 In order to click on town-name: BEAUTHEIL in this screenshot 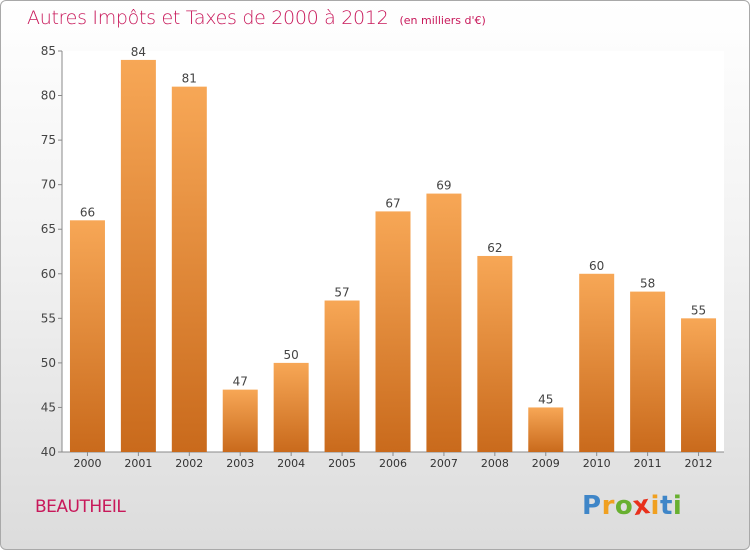, I will do `click(80, 507)`.